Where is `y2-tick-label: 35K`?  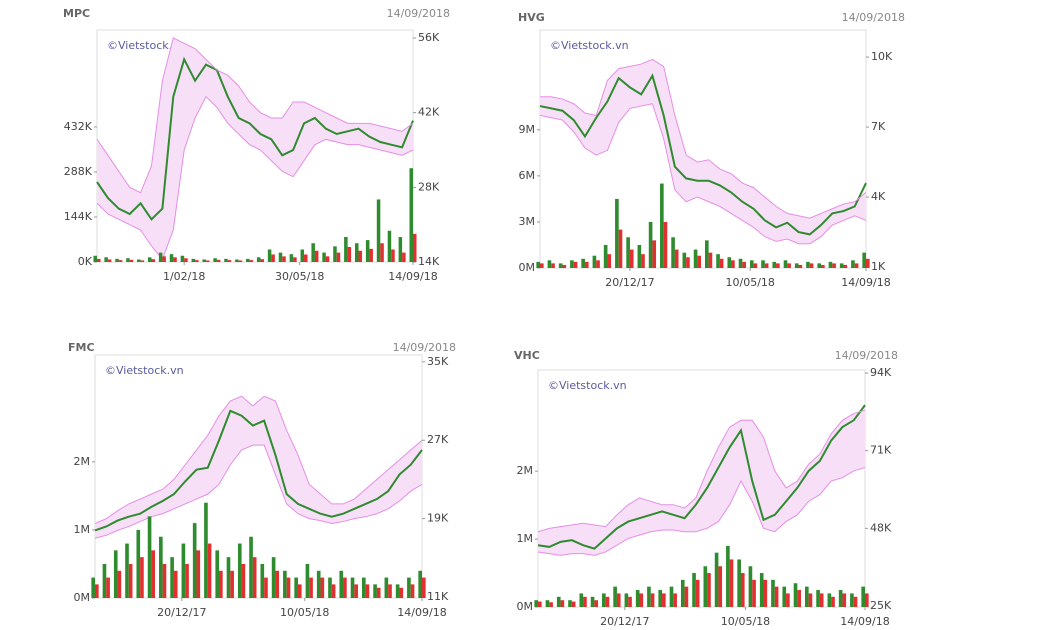
y2-tick-label: 35K is located at coordinates (438, 361).